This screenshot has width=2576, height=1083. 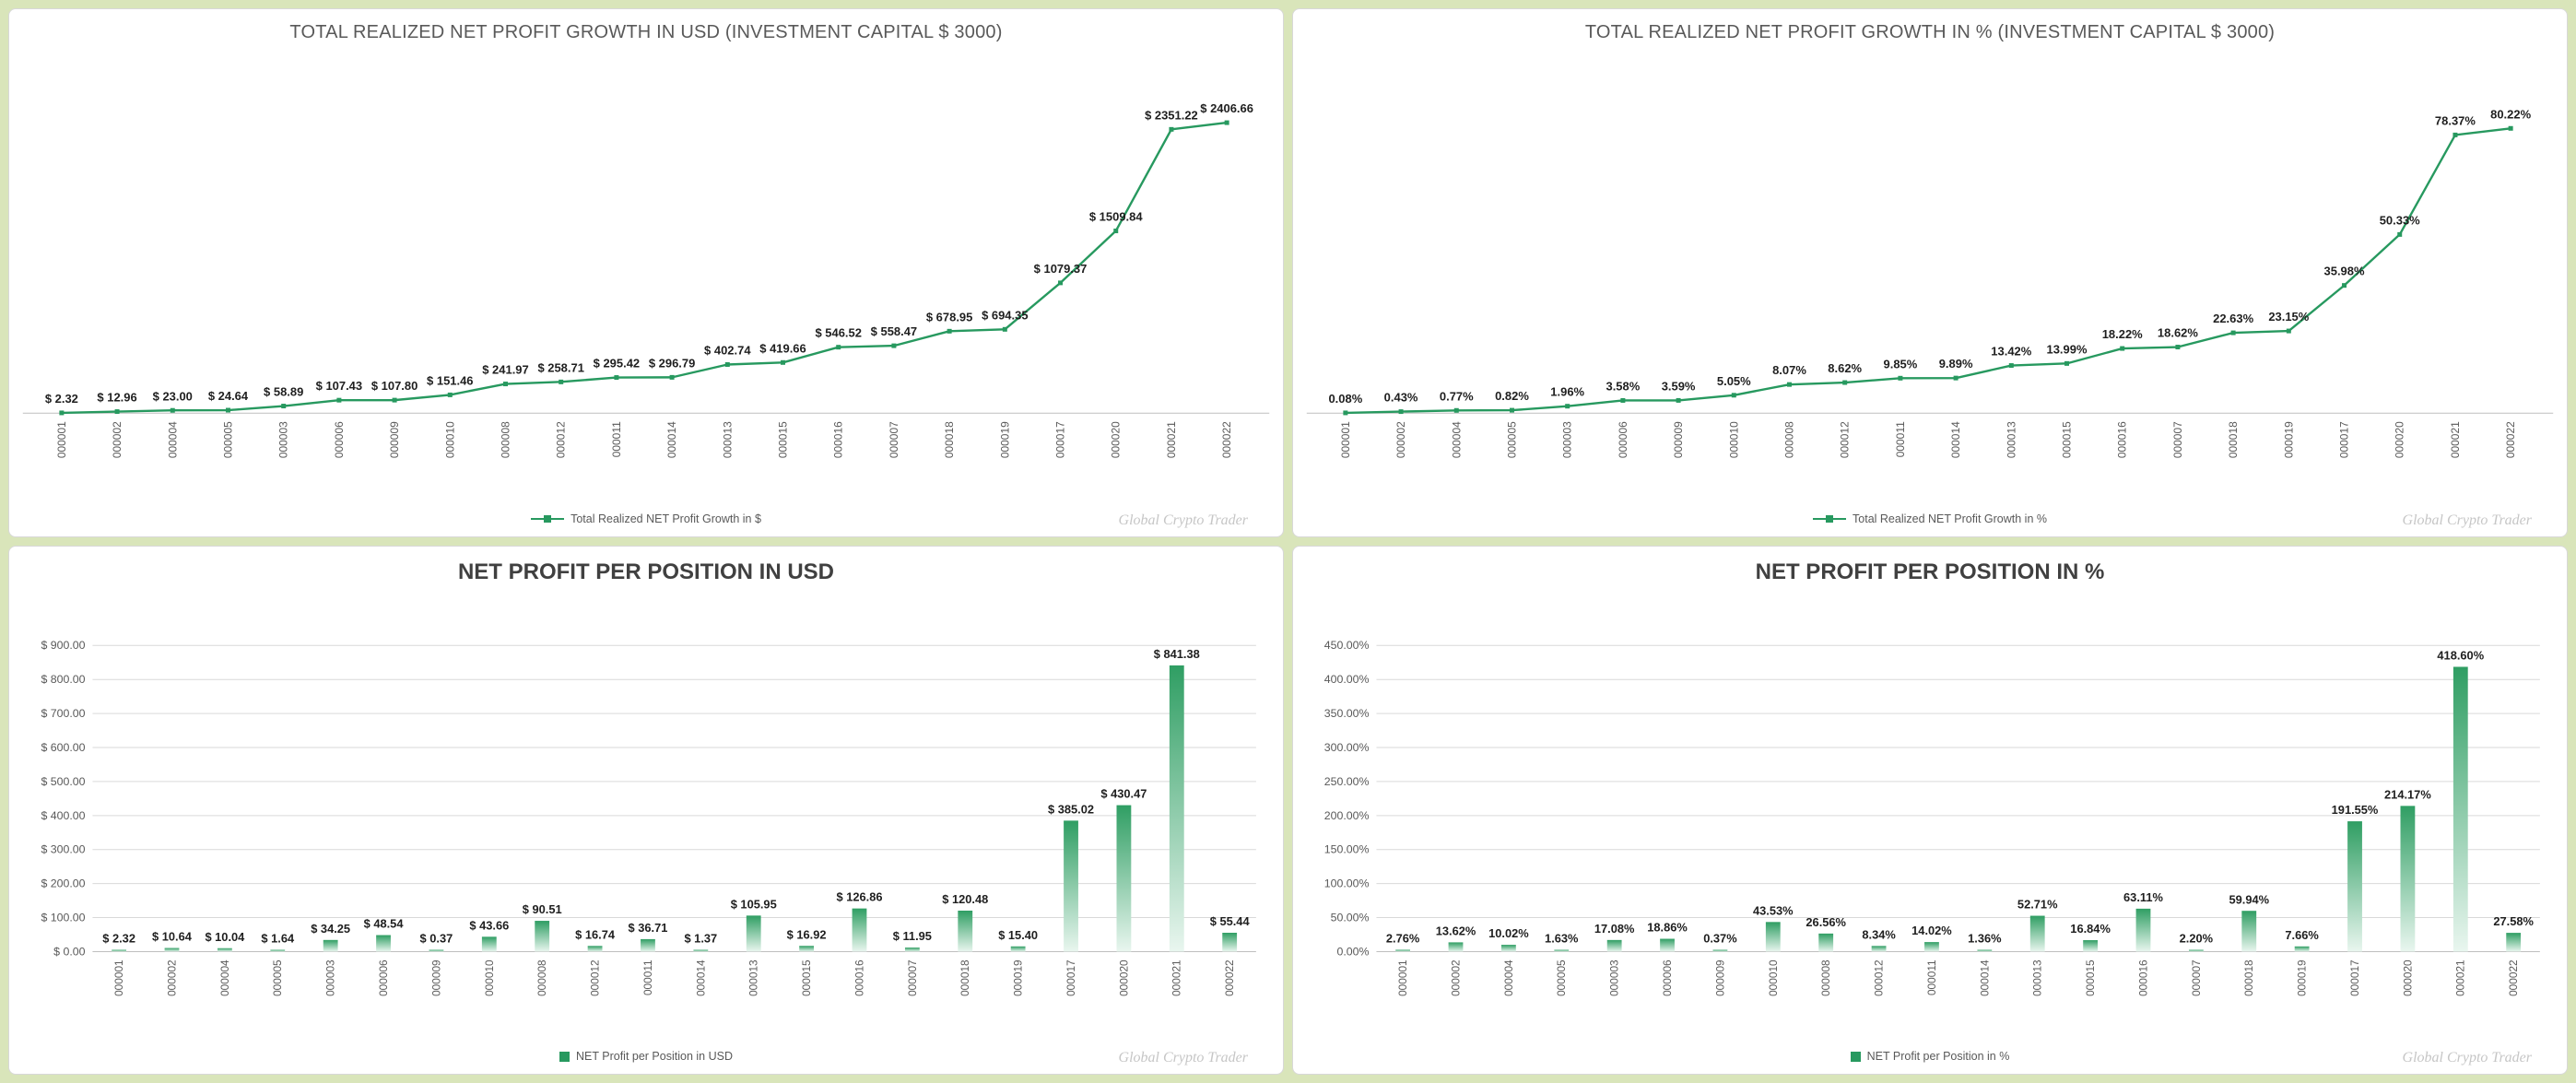 What do you see at coordinates (2067, 349) in the screenshot?
I see `data-label: 13.99%` at bounding box center [2067, 349].